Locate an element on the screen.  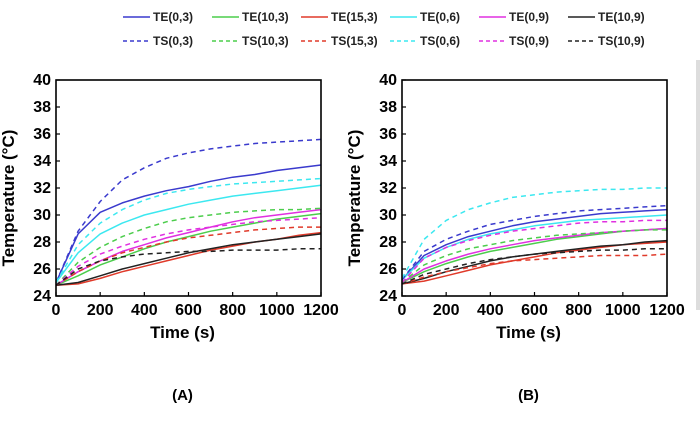
panel-label: (B) is located at coordinates (528, 395).